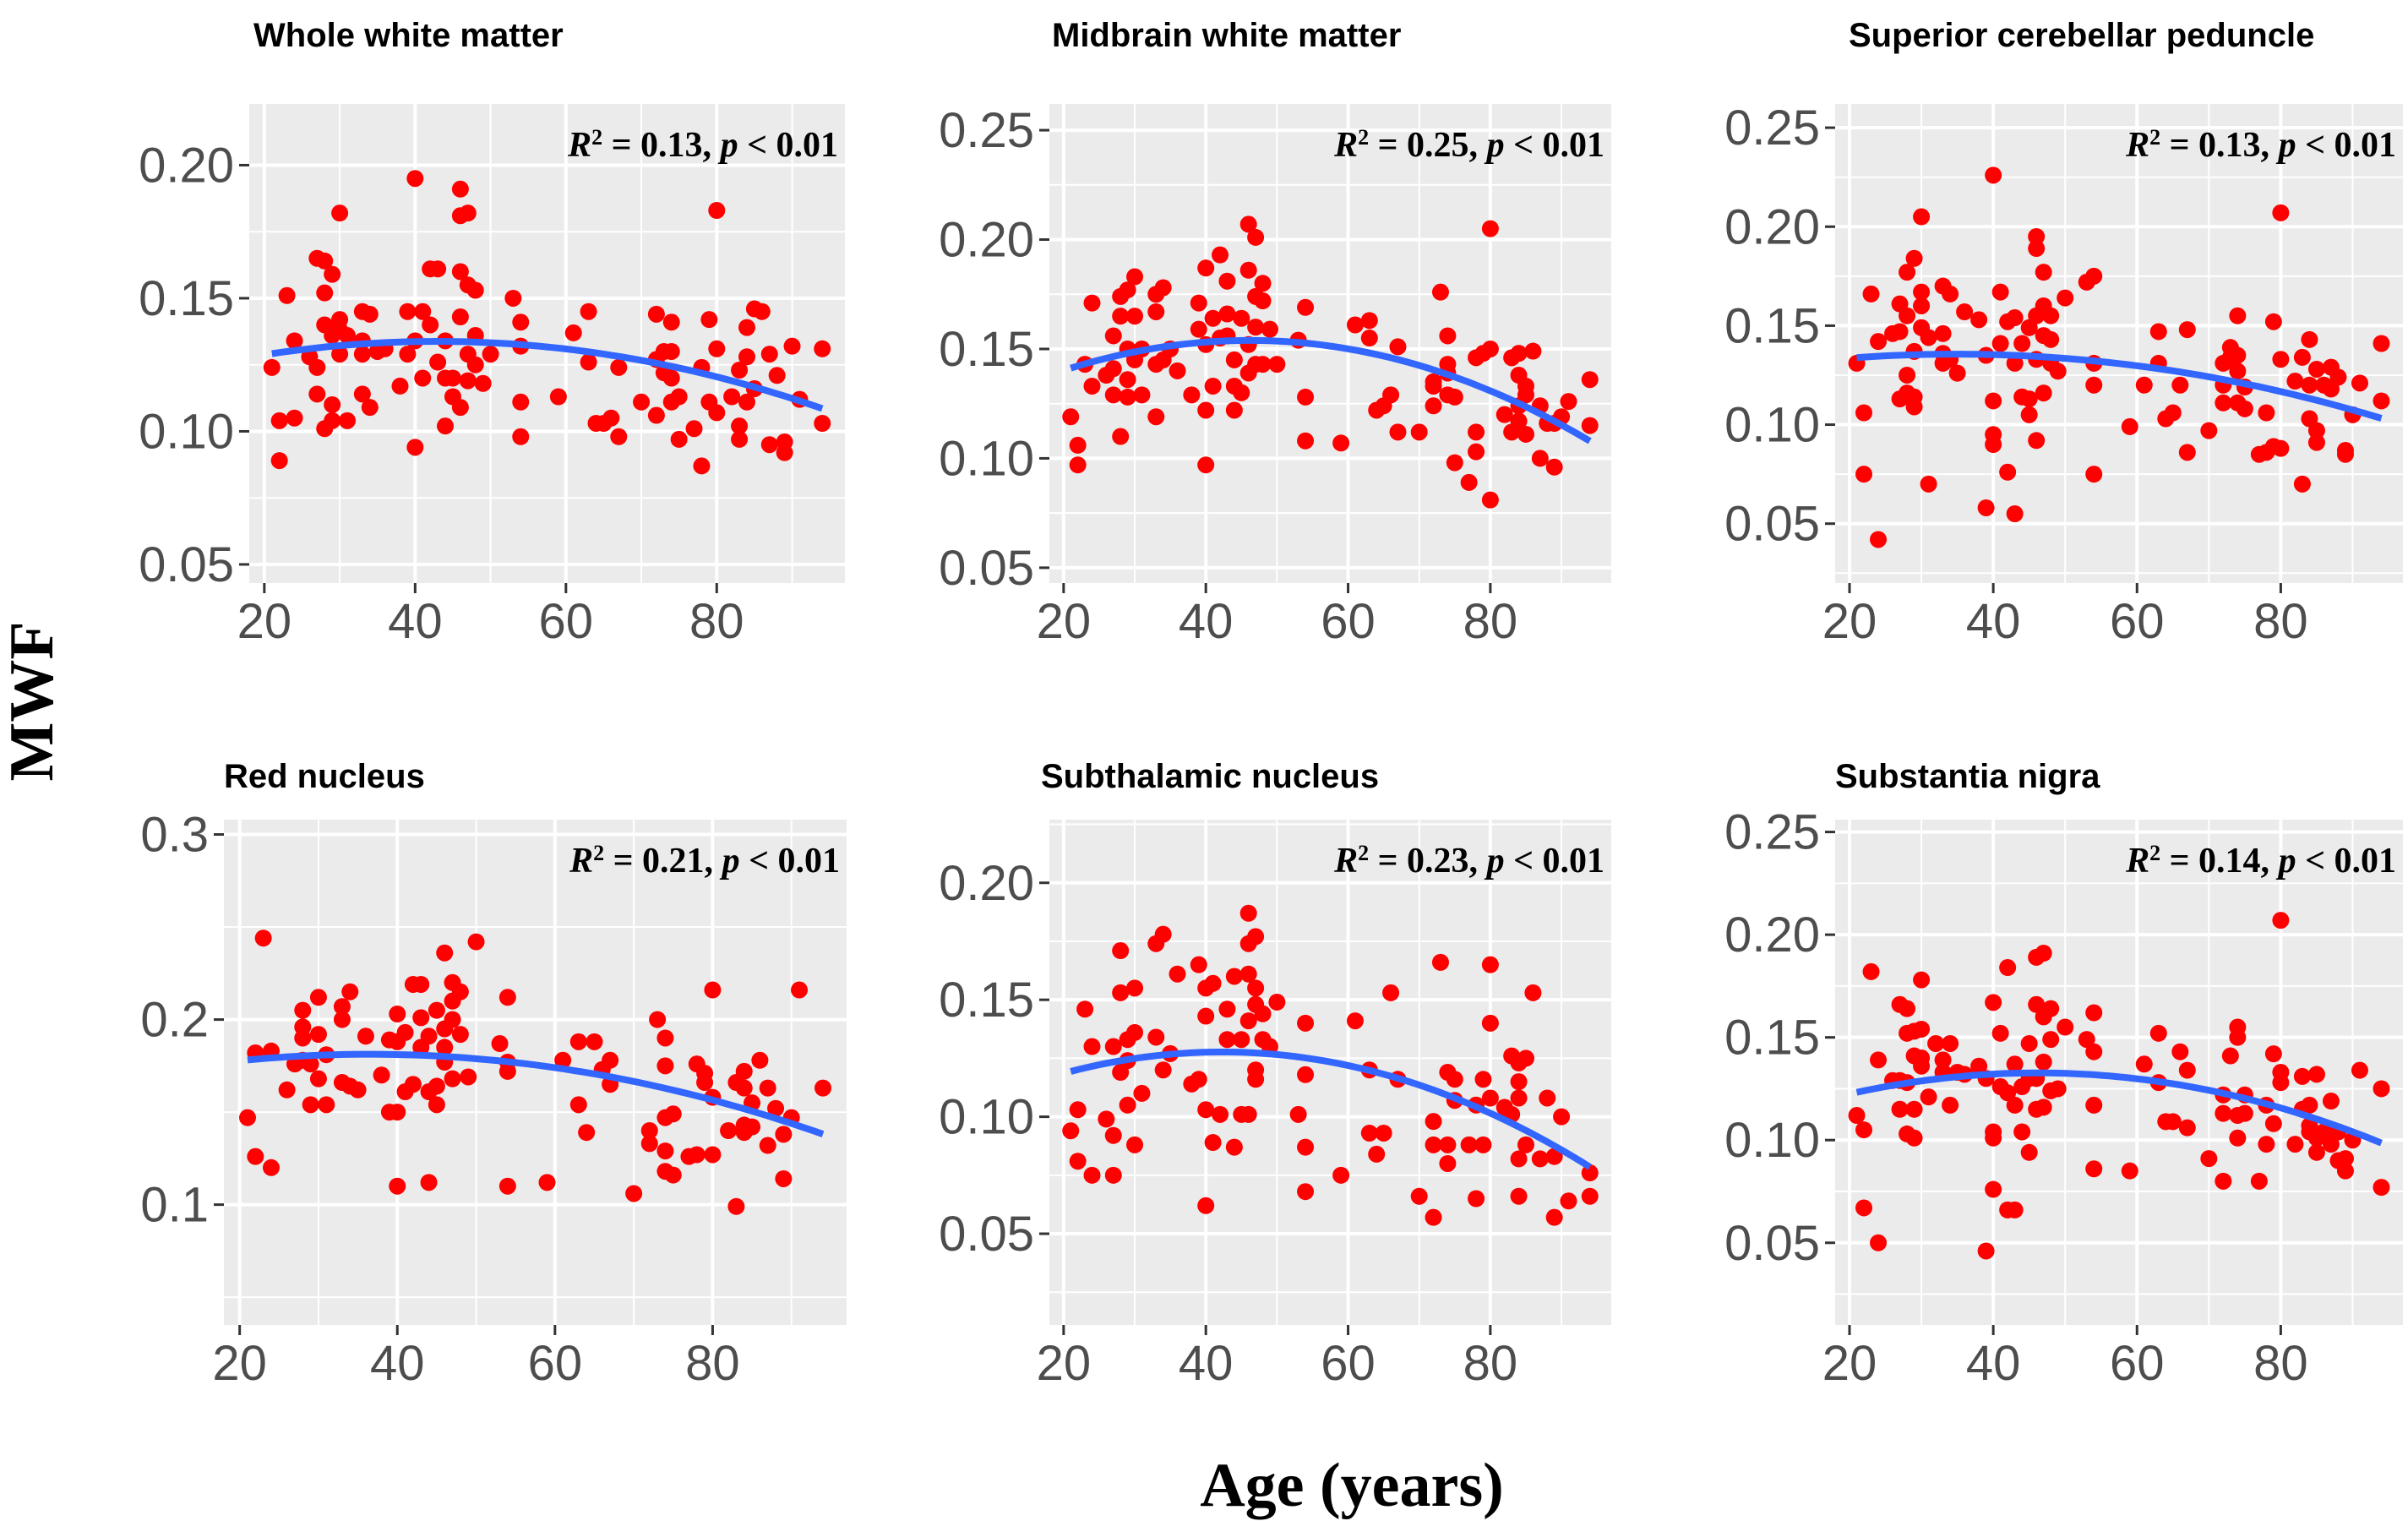  What do you see at coordinates (1772, 1243) in the screenshot?
I see `y-tick-label: 0.05` at bounding box center [1772, 1243].